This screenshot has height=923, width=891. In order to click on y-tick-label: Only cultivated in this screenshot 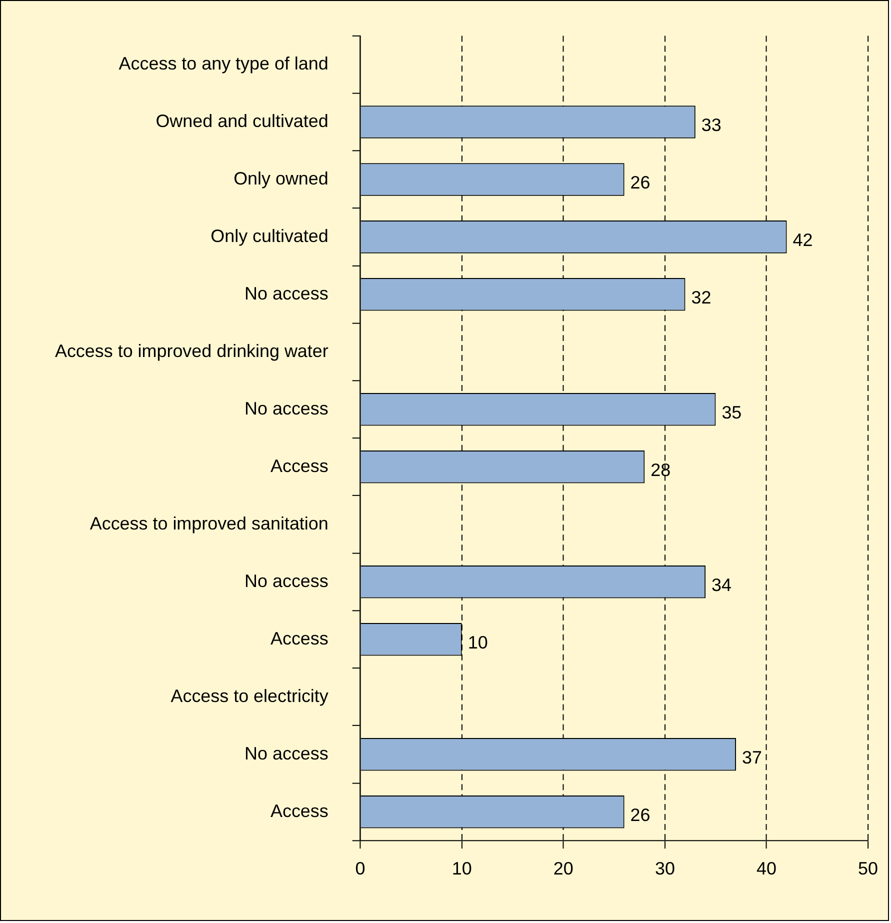, I will do `click(269, 236)`.